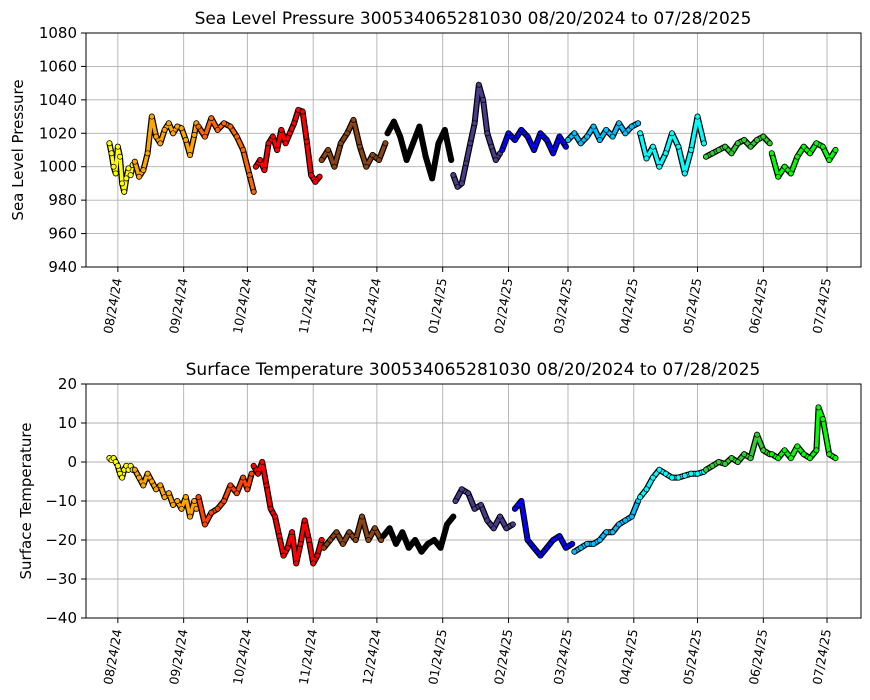 The height and width of the screenshot is (700, 870). Describe the element at coordinates (58, 33) in the screenshot. I see `y-tick-label: 1080` at that location.